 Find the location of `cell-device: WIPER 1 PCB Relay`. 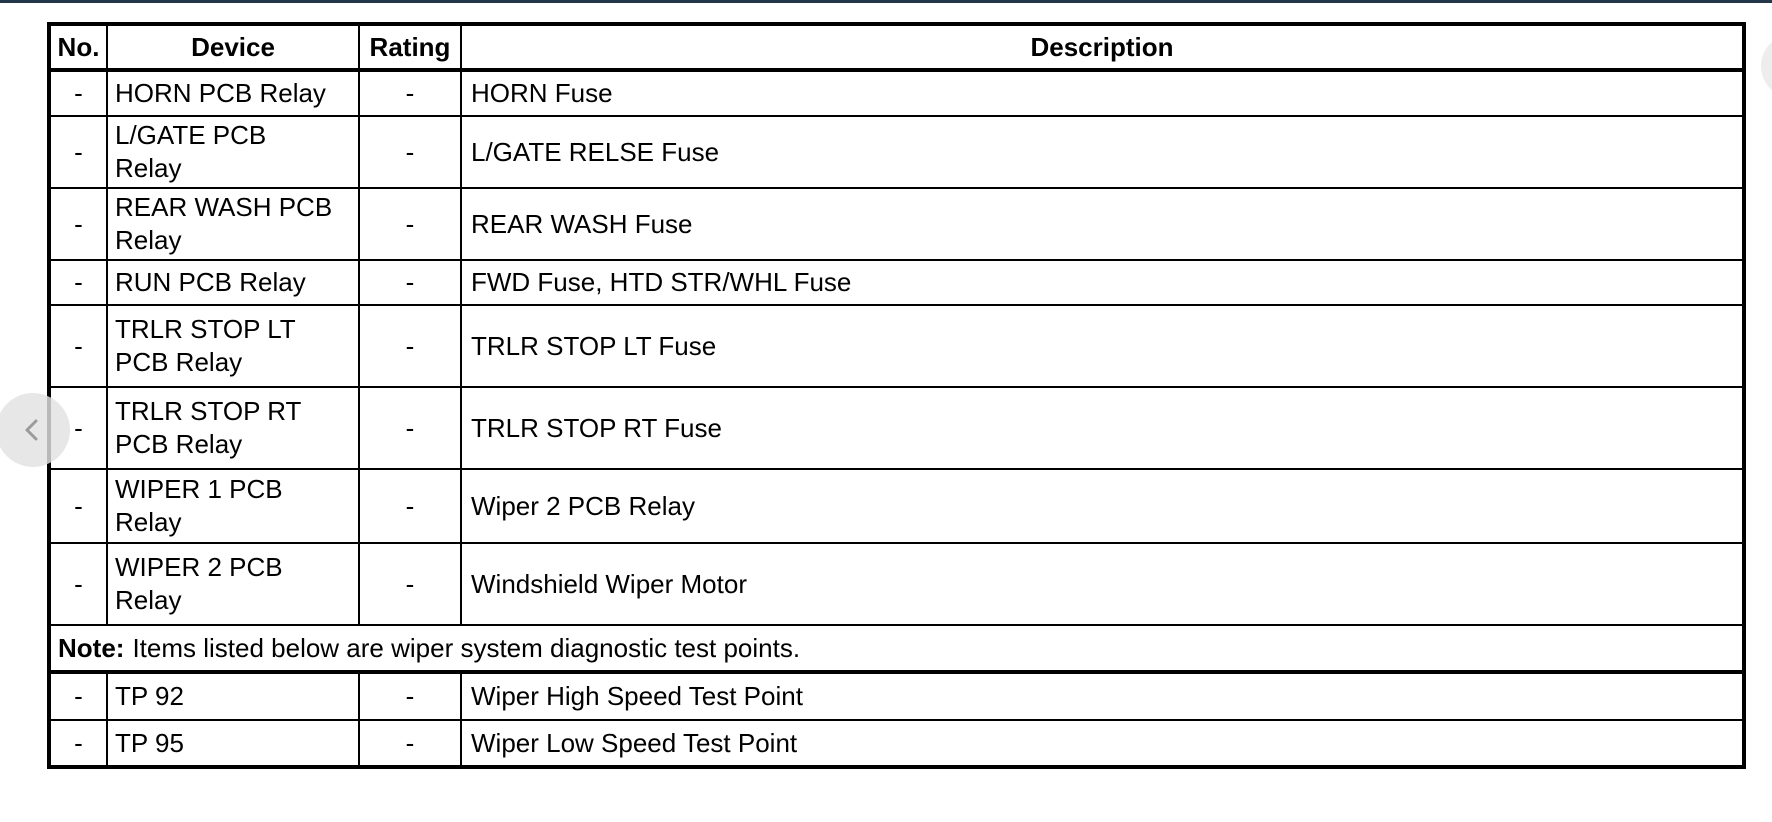

cell-device: WIPER 1 PCB Relay is located at coordinates (233, 506).